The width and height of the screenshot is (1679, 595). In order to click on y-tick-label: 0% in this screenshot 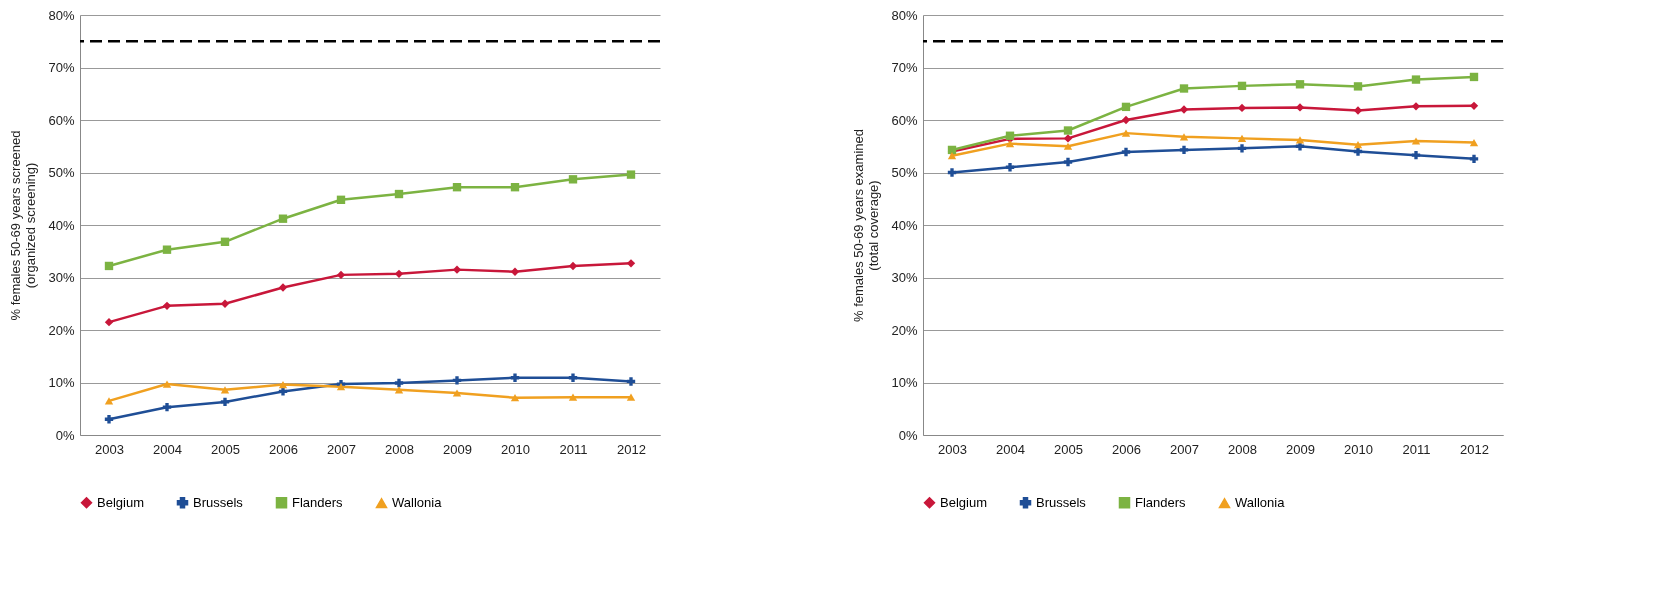, I will do `click(65, 435)`.